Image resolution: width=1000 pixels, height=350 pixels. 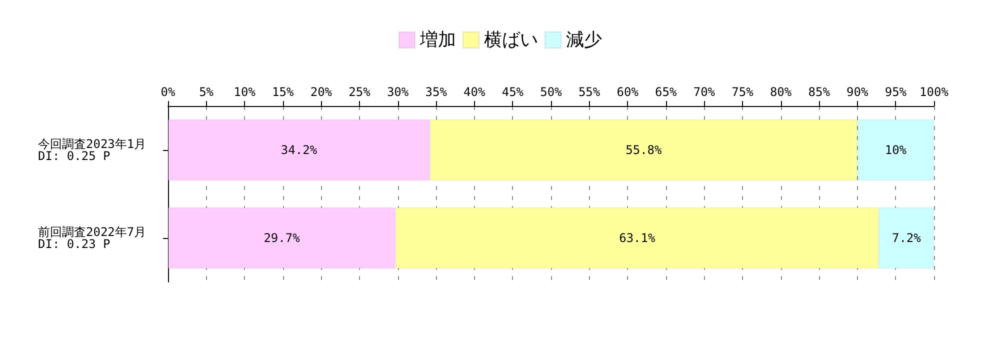 I want to click on x-tick-label: 30%, so click(x=398, y=92).